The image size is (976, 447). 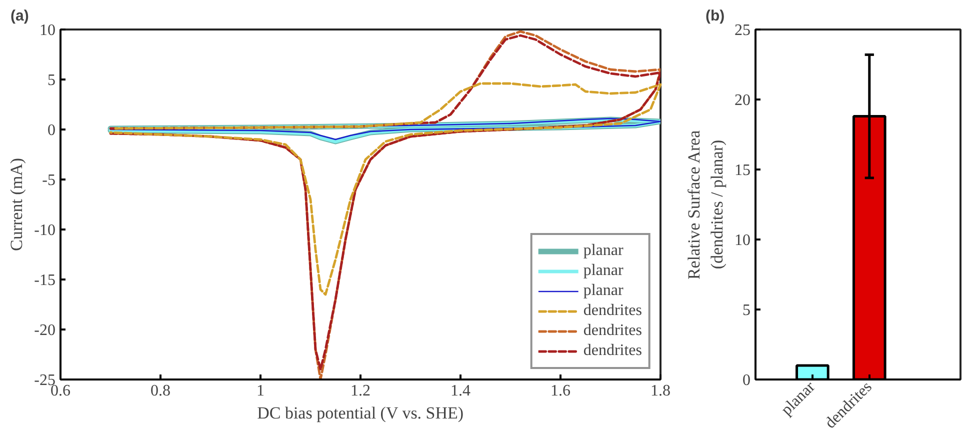 I want to click on y-tick-label: -20, so click(x=45, y=330).